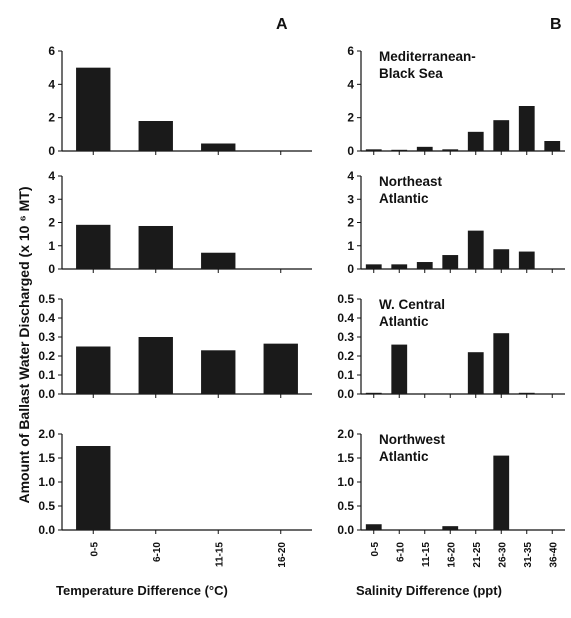  Describe the element at coordinates (282, 24) in the screenshot. I see `panel-label-a: A` at that location.